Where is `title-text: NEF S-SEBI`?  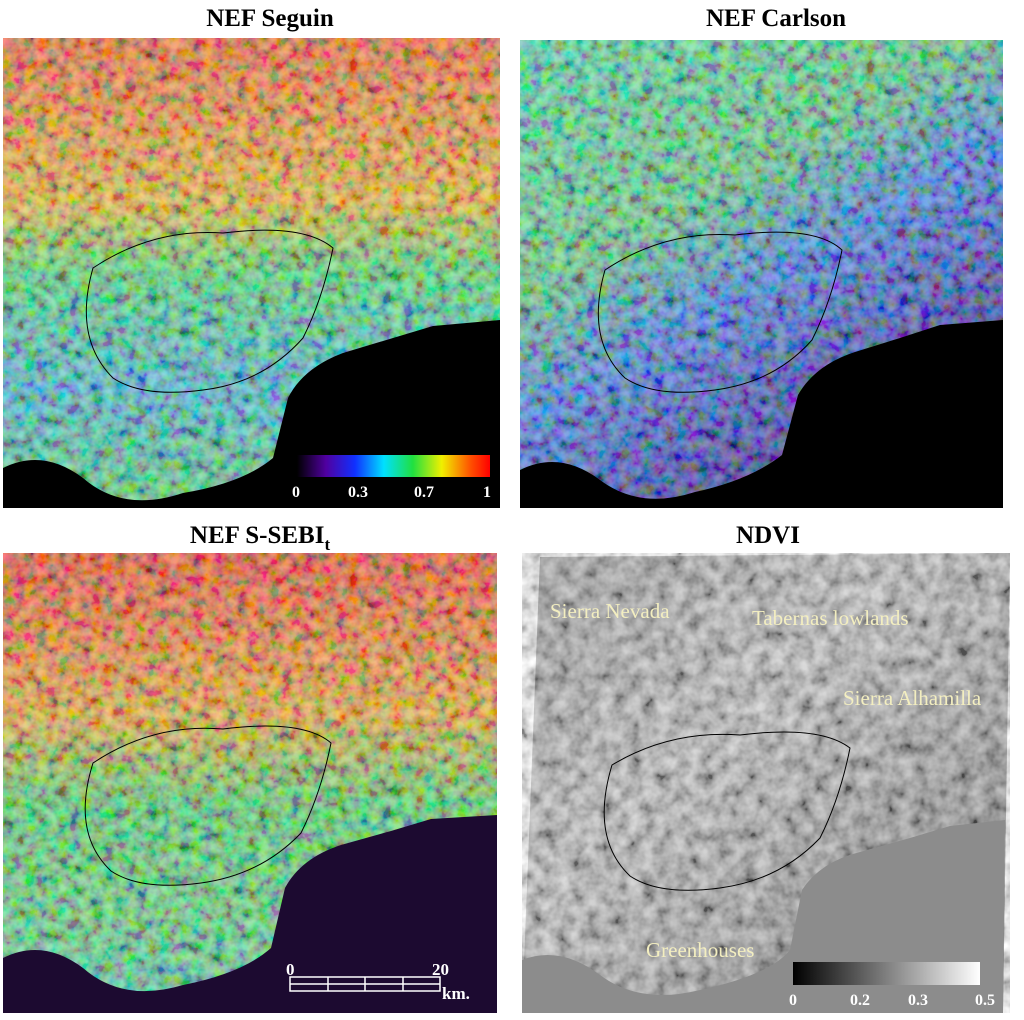 title-text: NEF S-SEBI is located at coordinates (257, 535).